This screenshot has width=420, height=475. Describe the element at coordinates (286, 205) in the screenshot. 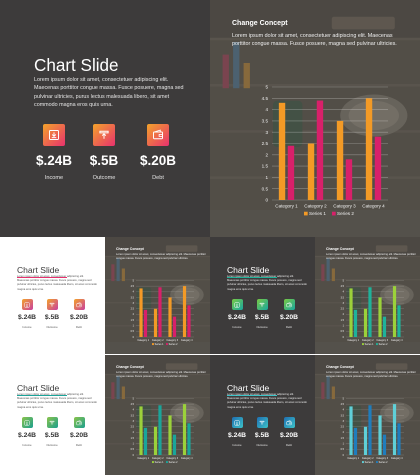

I see `x-tick-label: Category 1` at that location.